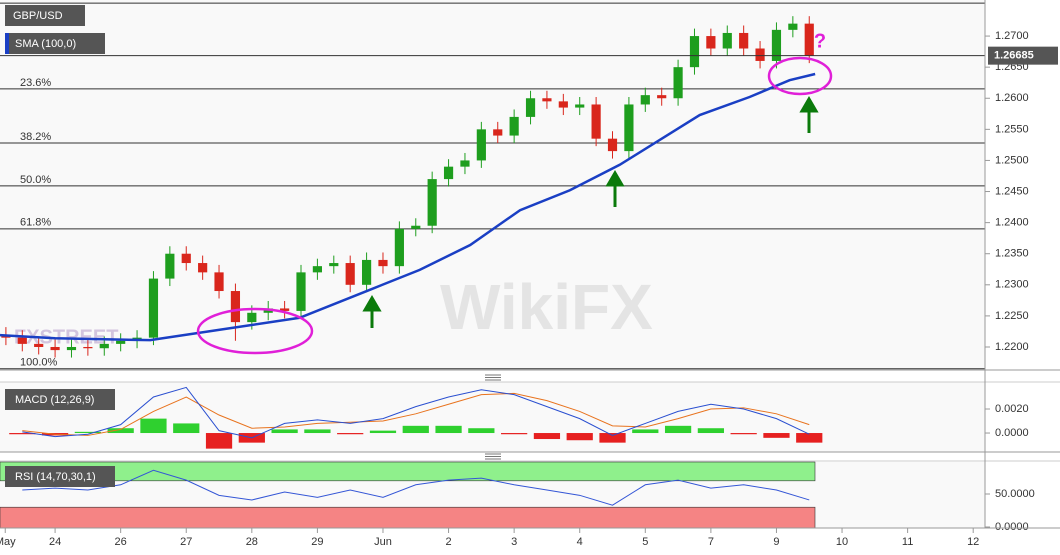 This screenshot has width=1060, height=555. What do you see at coordinates (711, 542) in the screenshot?
I see `x-tick-label: 7` at bounding box center [711, 542].